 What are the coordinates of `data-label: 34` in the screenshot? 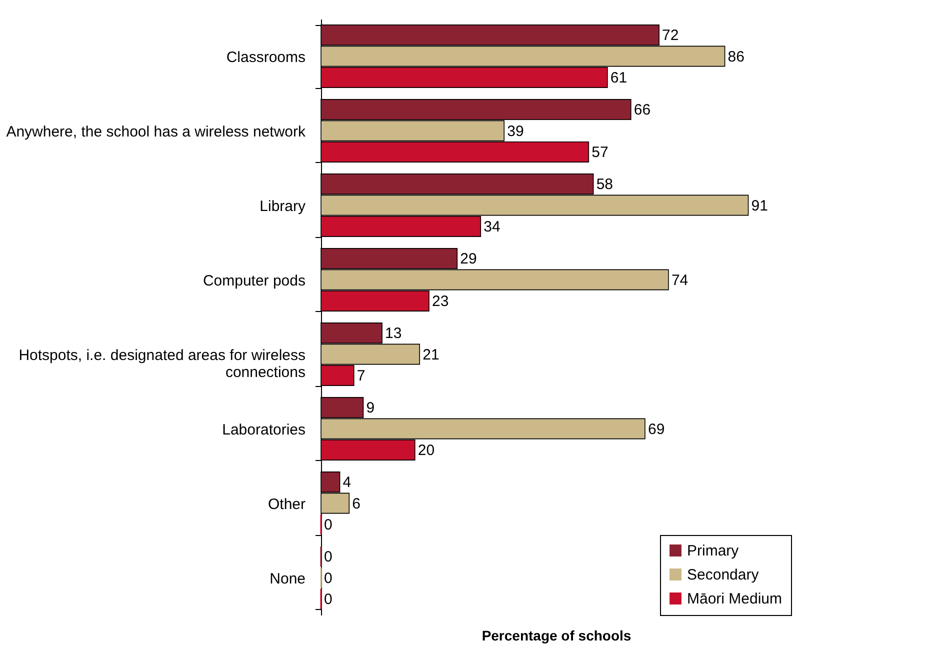 It's located at (492, 227).